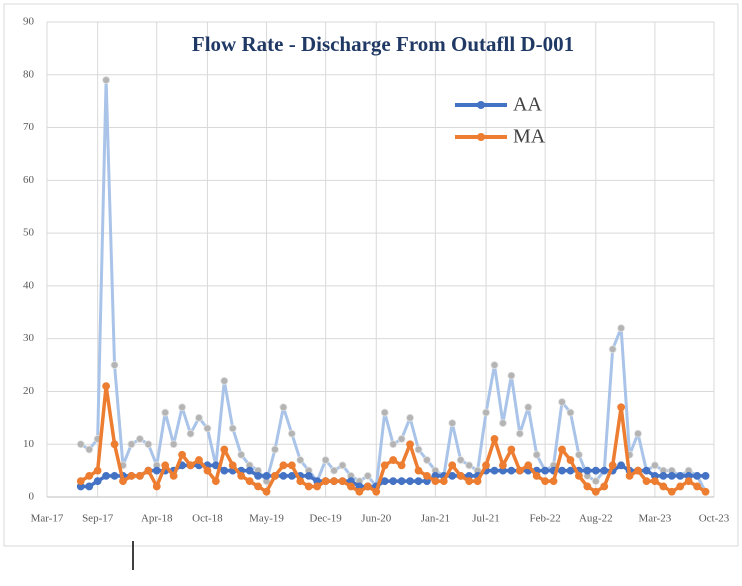 The height and width of the screenshot is (586, 742). I want to click on y-tick-label: 60, so click(29, 180).